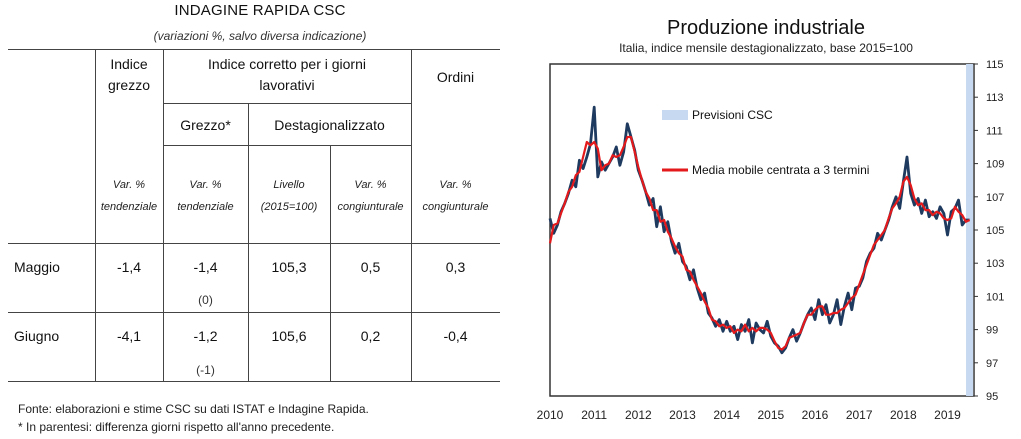 Image resolution: width=1021 pixels, height=439 pixels. What do you see at coordinates (550, 415) in the screenshot?
I see `x-tick-label: 2010` at bounding box center [550, 415].